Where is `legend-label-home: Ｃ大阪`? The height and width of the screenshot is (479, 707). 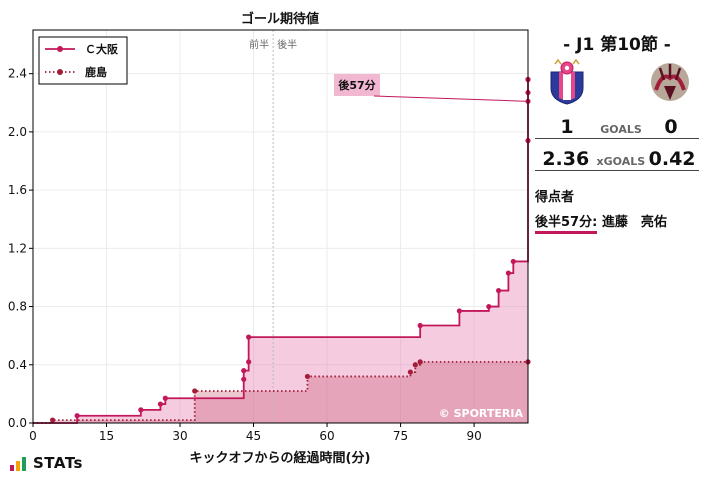 legend-label-home: Ｃ大阪 is located at coordinates (102, 49).